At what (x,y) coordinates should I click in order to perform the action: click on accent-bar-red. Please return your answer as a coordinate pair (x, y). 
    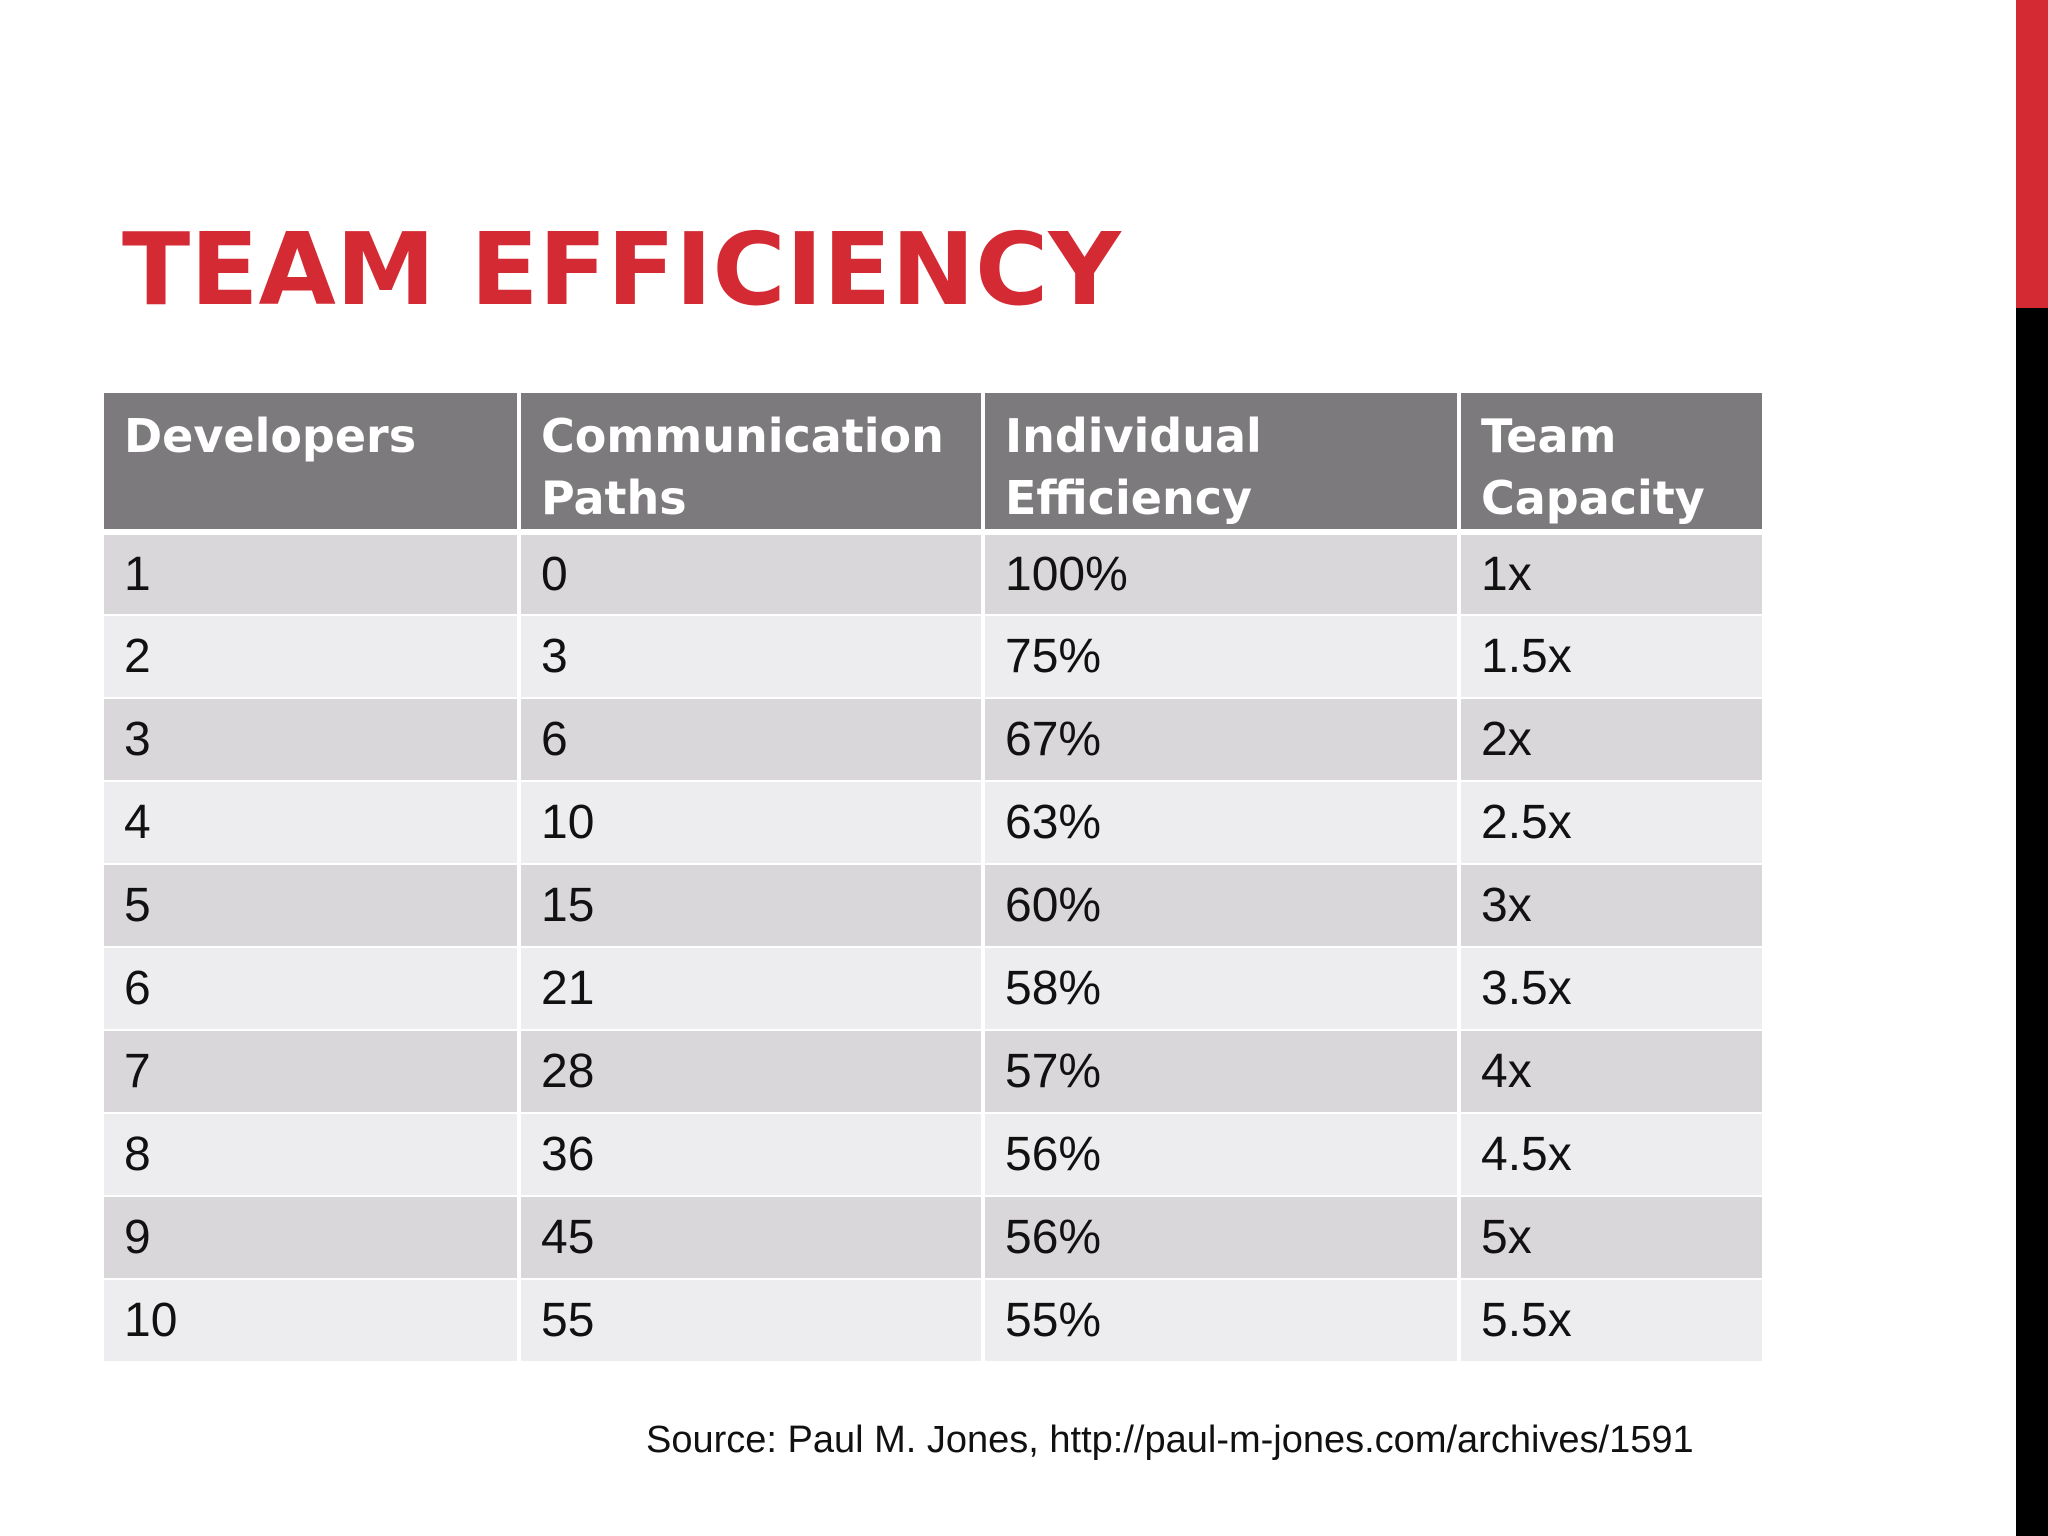
    Looking at the image, I should click on (2032, 154).